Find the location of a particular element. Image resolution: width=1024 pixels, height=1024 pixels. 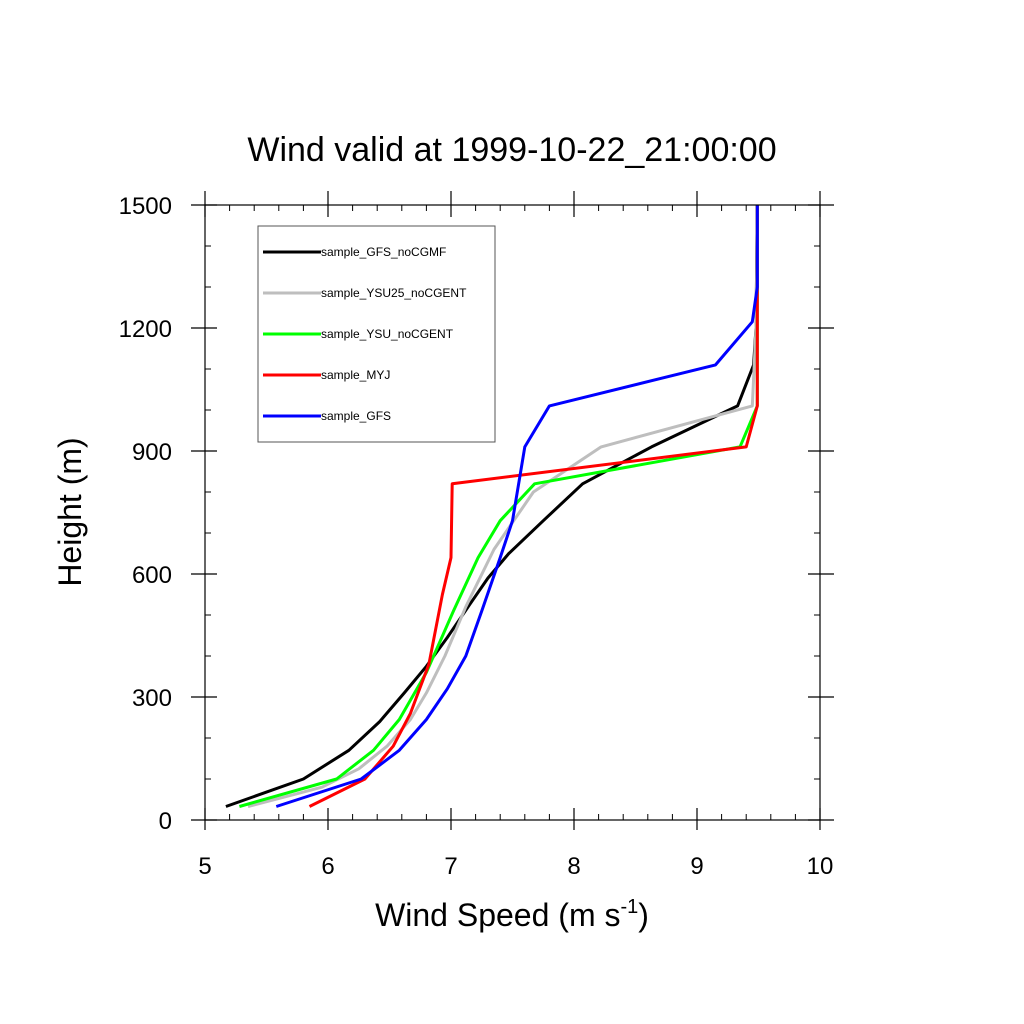

x-tick-label: 5 is located at coordinates (204, 866).